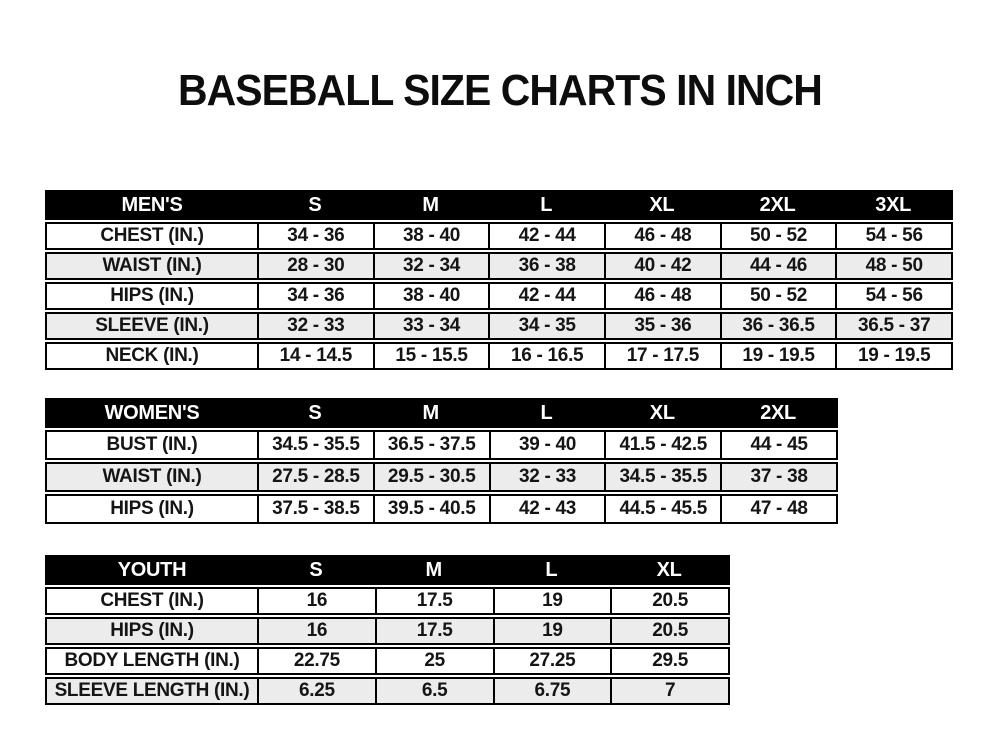 Image resolution: width=1000 pixels, height=752 pixels. I want to click on youth-size-header: S, so click(316, 569).